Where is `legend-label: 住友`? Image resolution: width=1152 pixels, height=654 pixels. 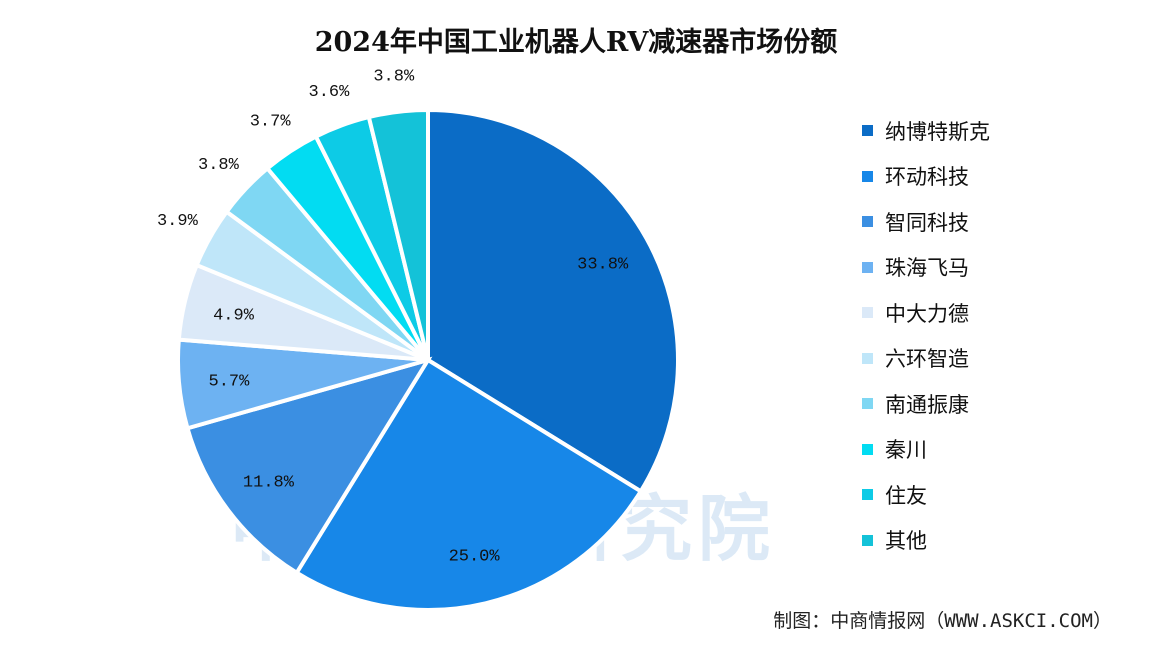 legend-label: 住友 is located at coordinates (906, 495).